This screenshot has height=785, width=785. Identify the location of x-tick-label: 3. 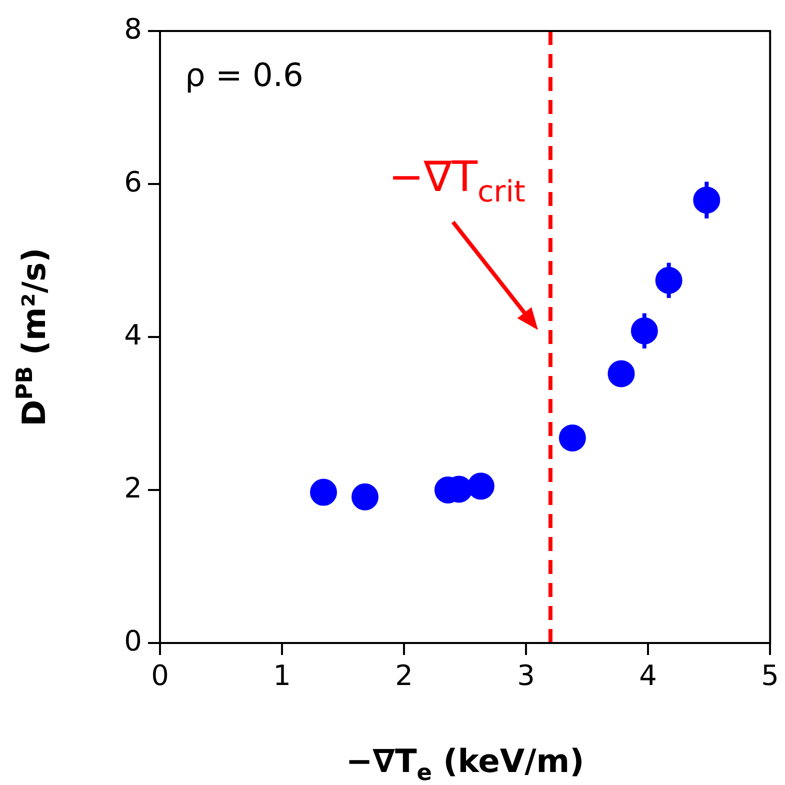
(526, 675).